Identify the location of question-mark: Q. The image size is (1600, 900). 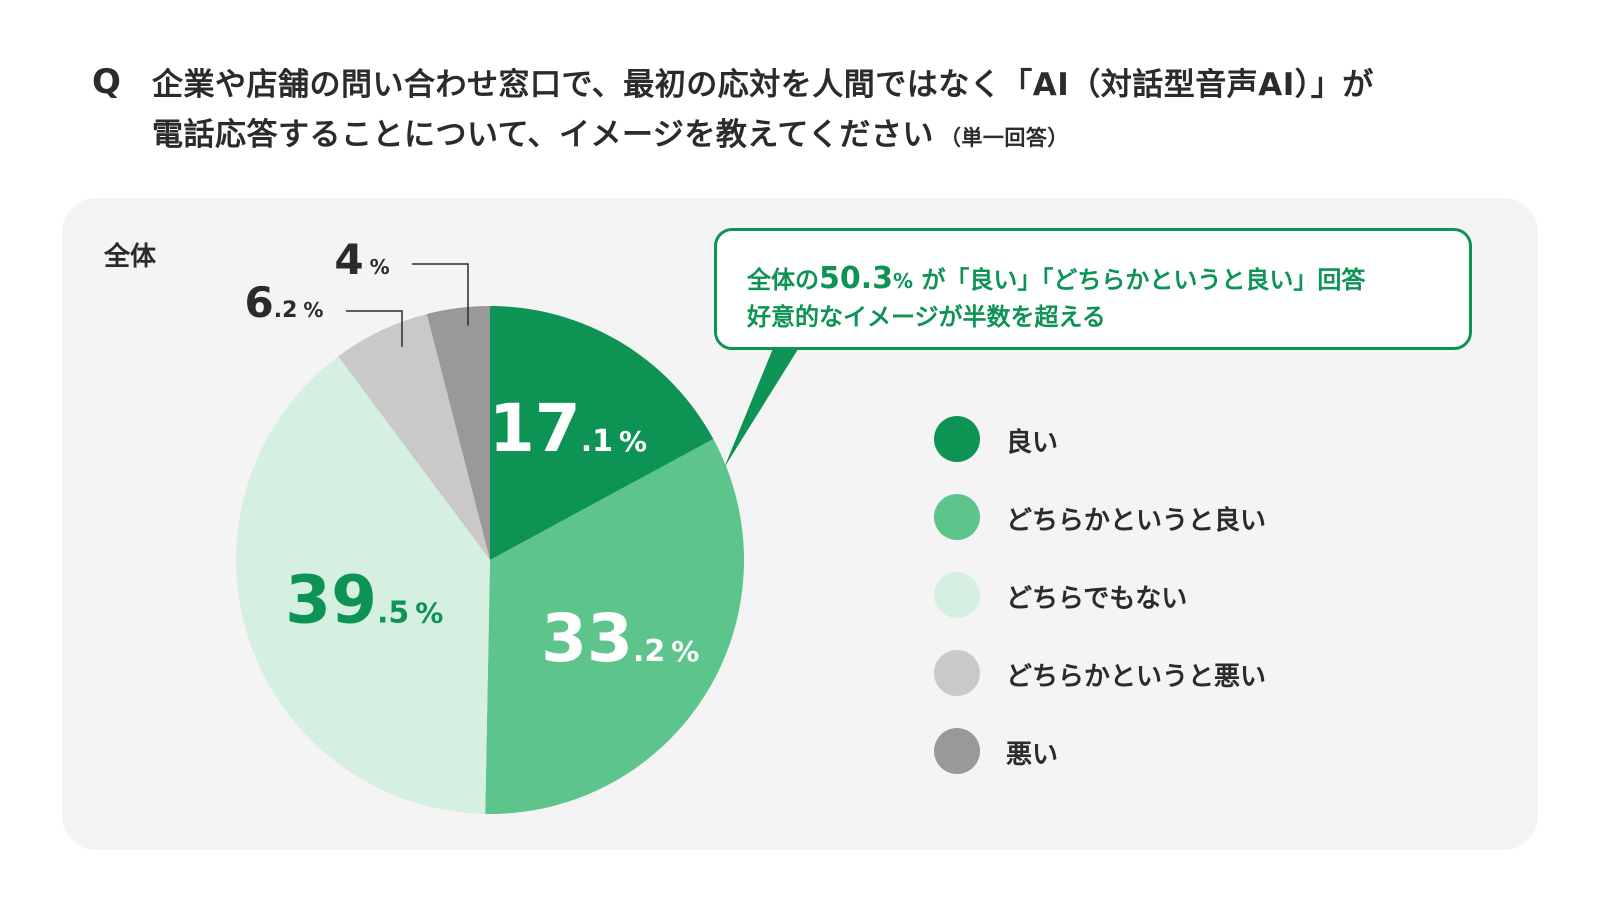
(106, 82).